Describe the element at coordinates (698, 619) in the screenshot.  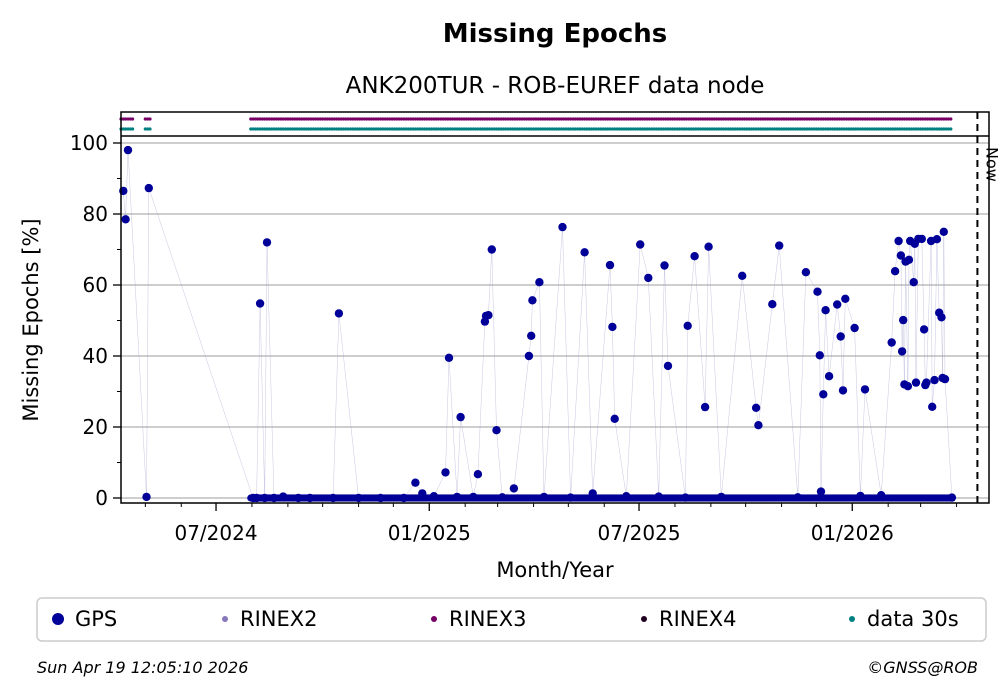
I see `legend-label: RINEX4` at that location.